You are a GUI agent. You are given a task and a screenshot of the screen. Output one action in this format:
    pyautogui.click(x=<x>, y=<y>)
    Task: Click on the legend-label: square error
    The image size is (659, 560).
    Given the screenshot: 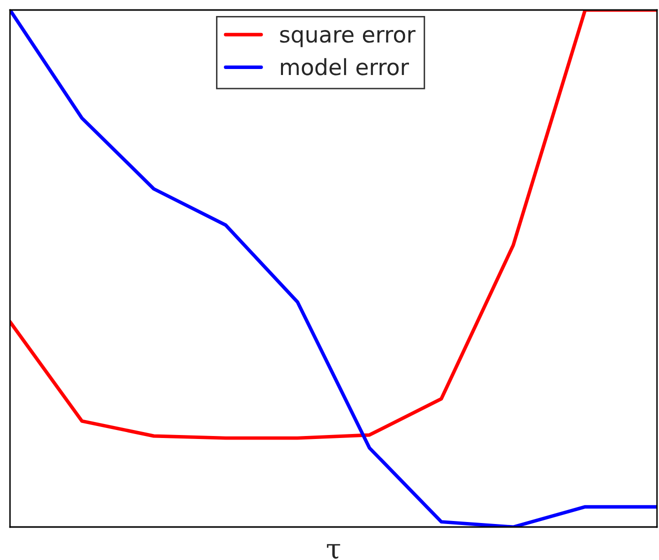 What is the action you would take?
    pyautogui.click(x=348, y=39)
    